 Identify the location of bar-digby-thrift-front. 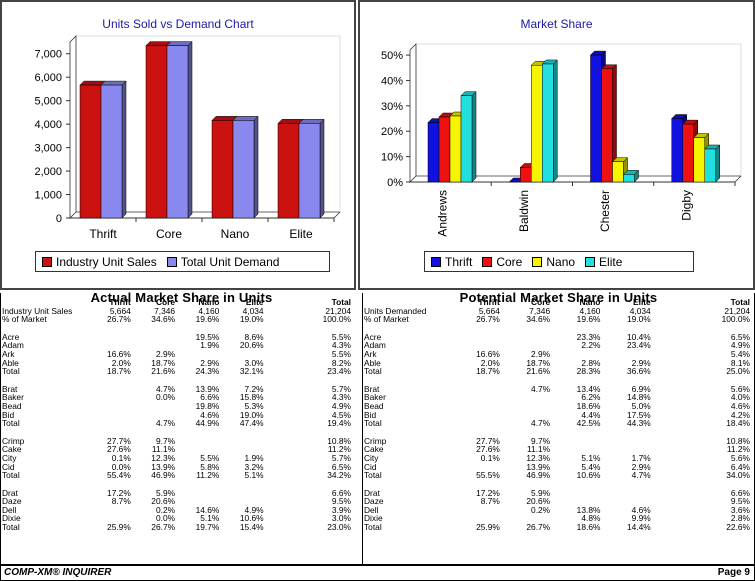
(677, 150).